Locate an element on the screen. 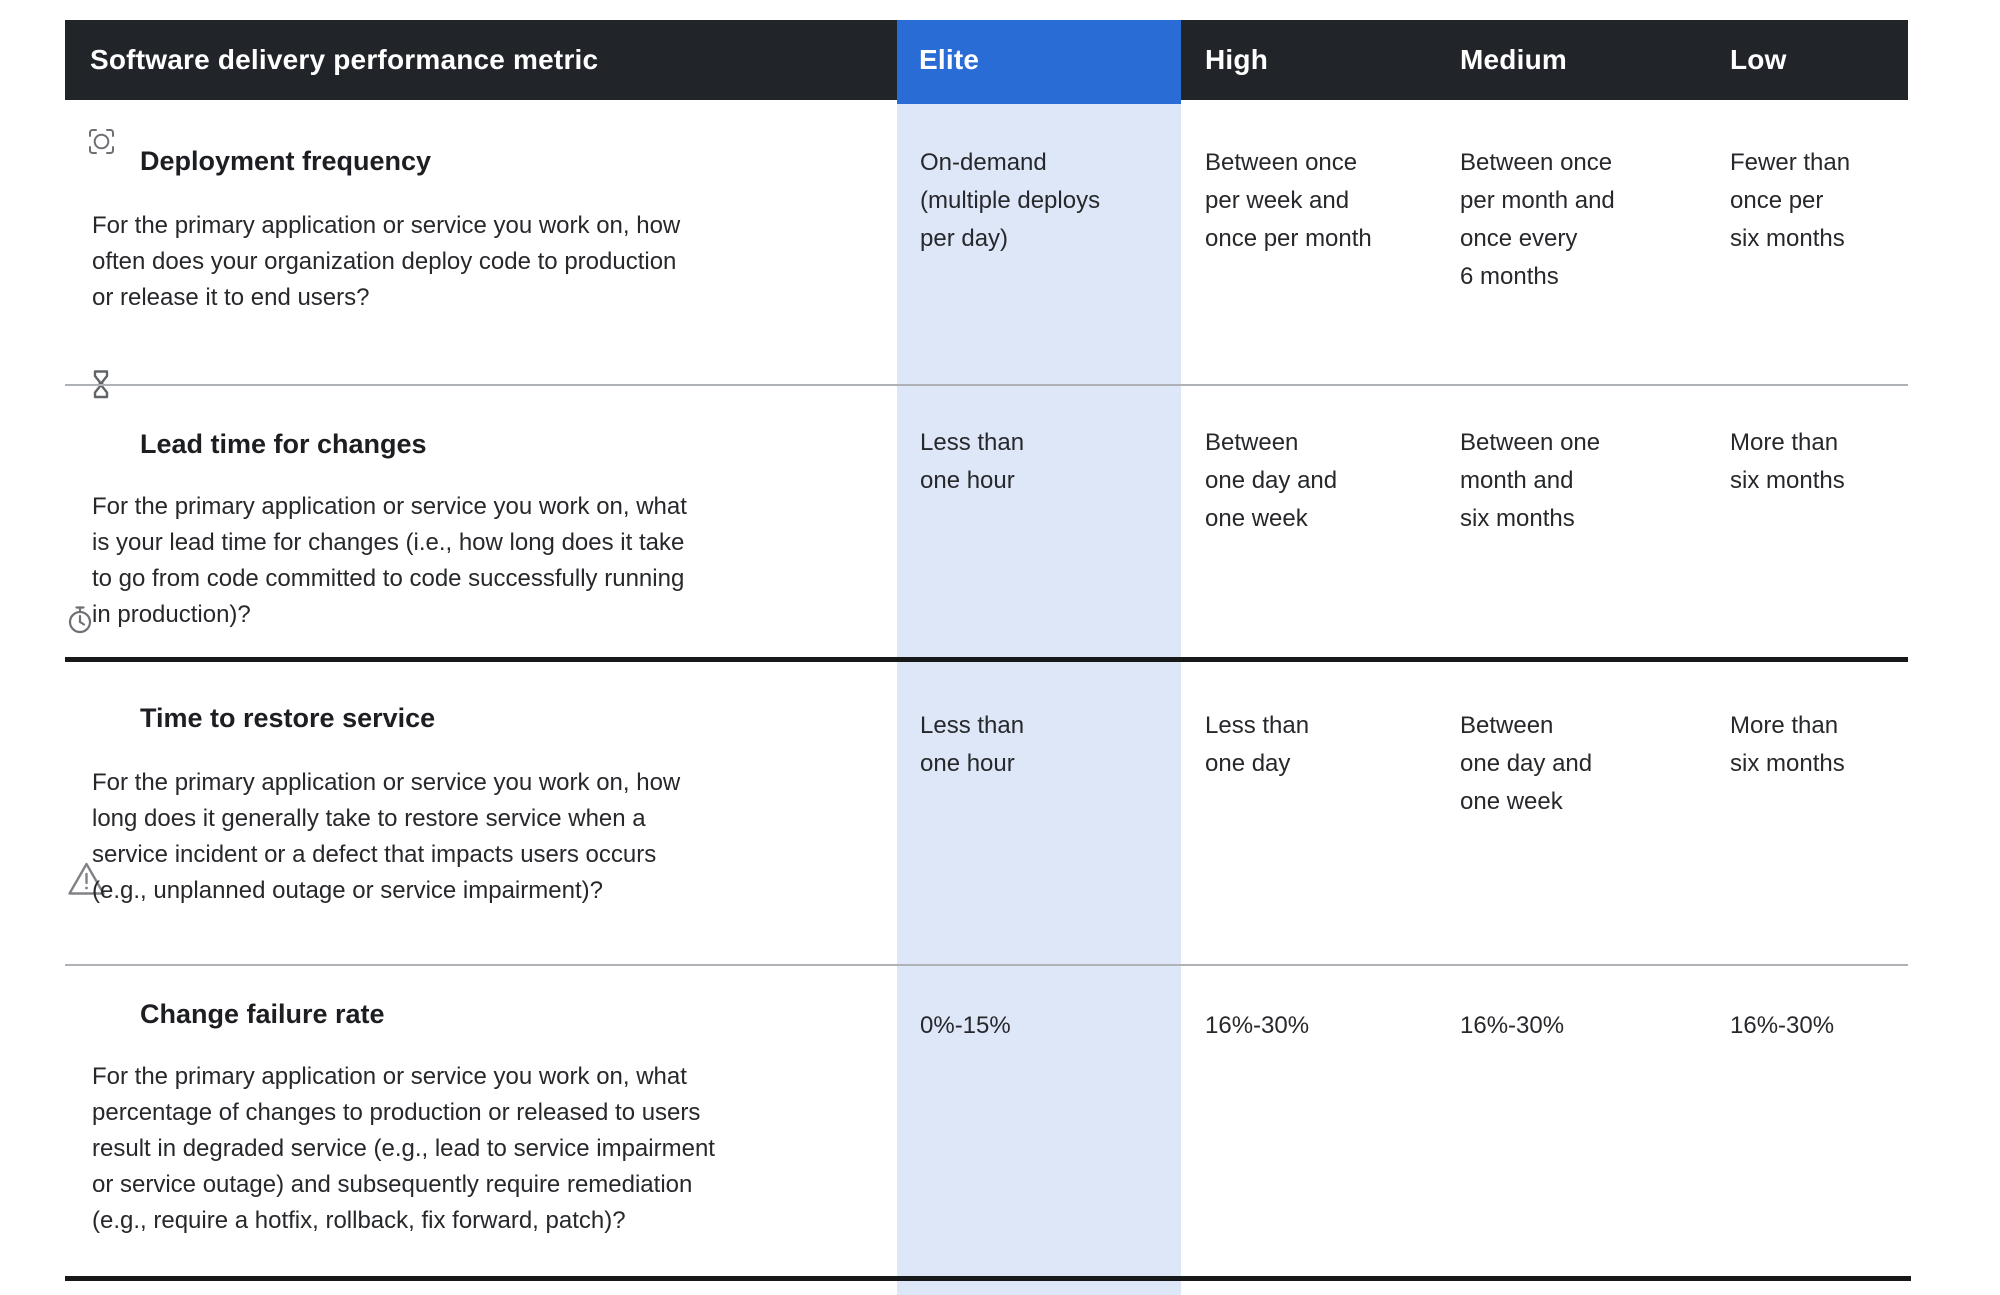  elite-value: 0%-15% is located at coordinates (965, 1025).